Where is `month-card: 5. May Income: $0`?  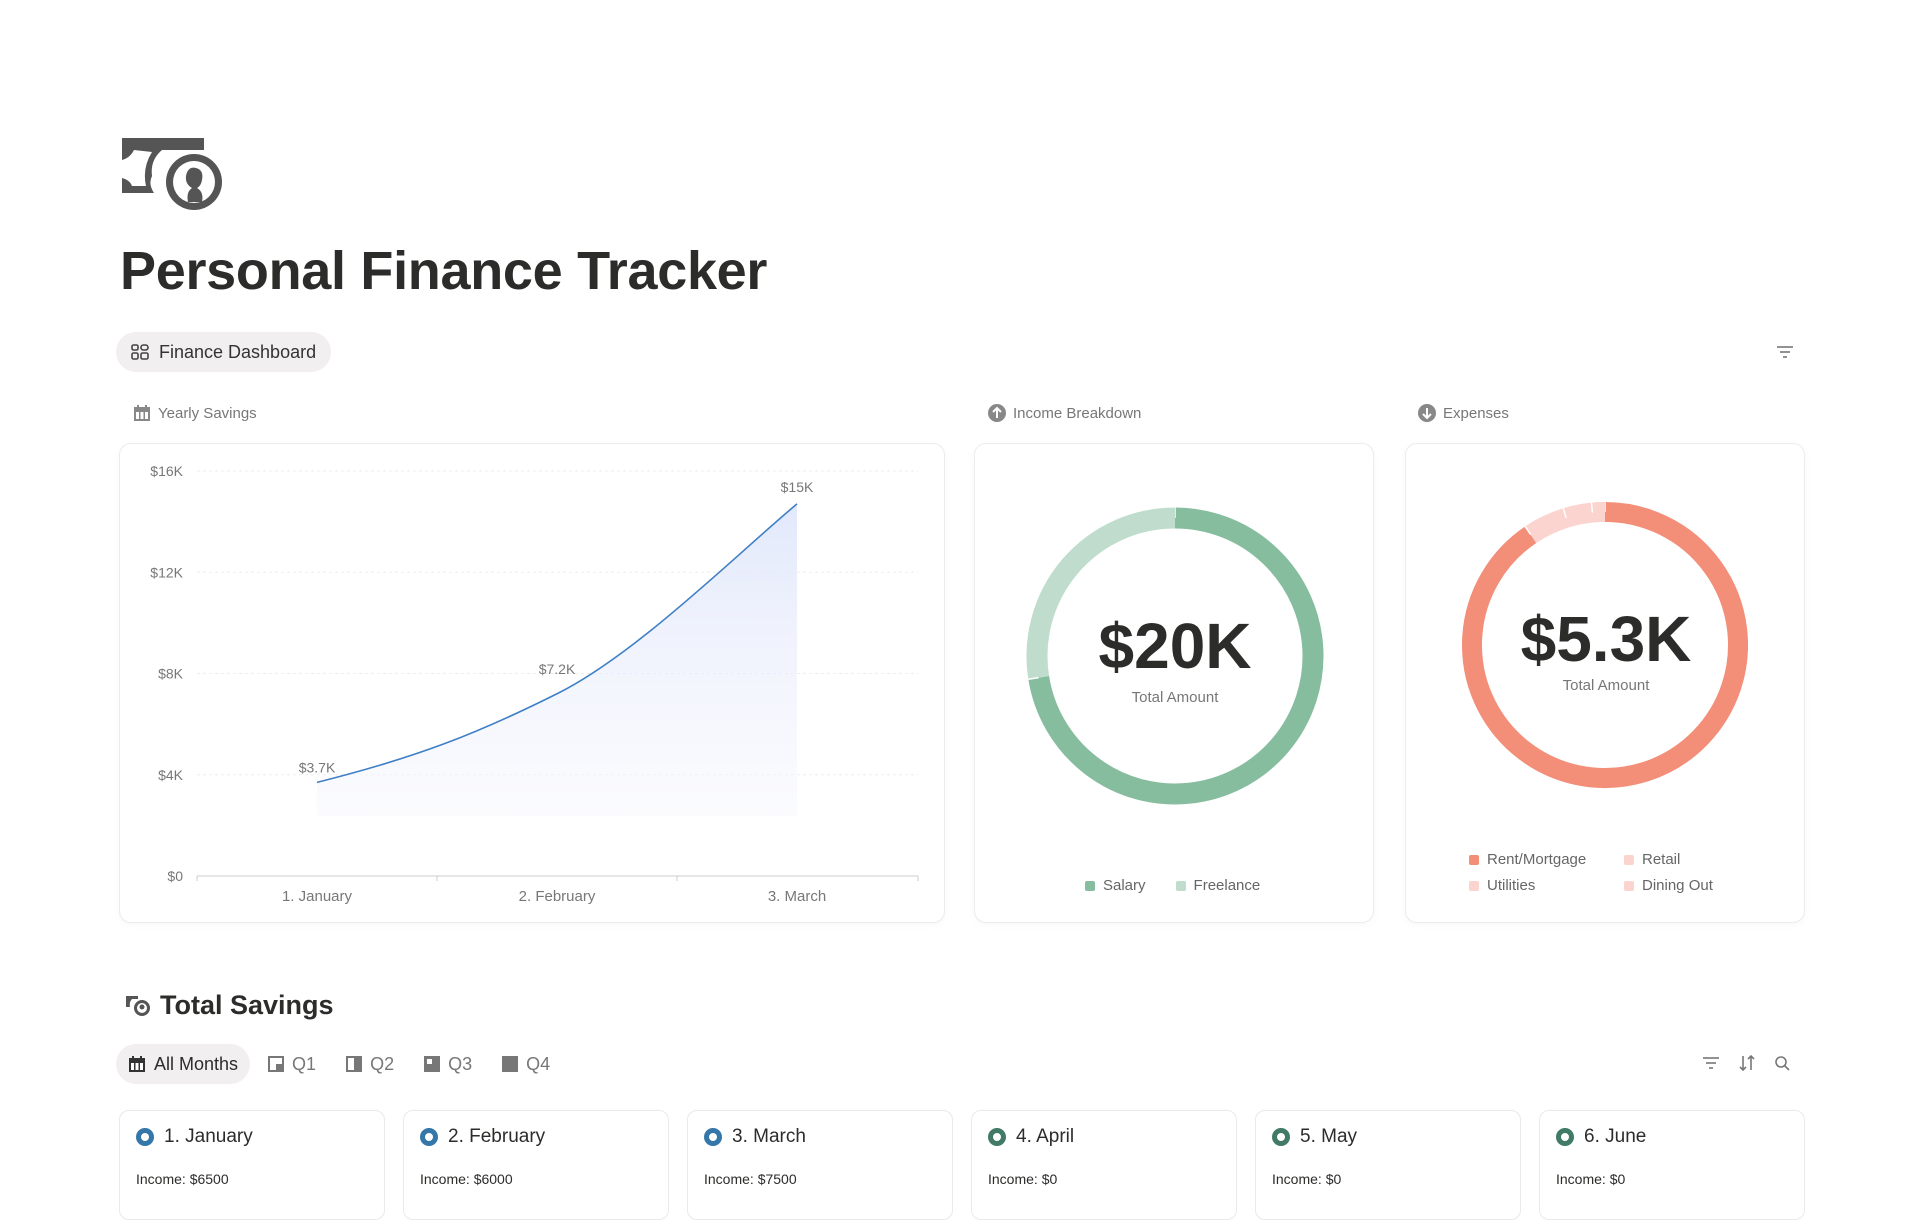 month-card: 5. May Income: $0 is located at coordinates (1388, 1165).